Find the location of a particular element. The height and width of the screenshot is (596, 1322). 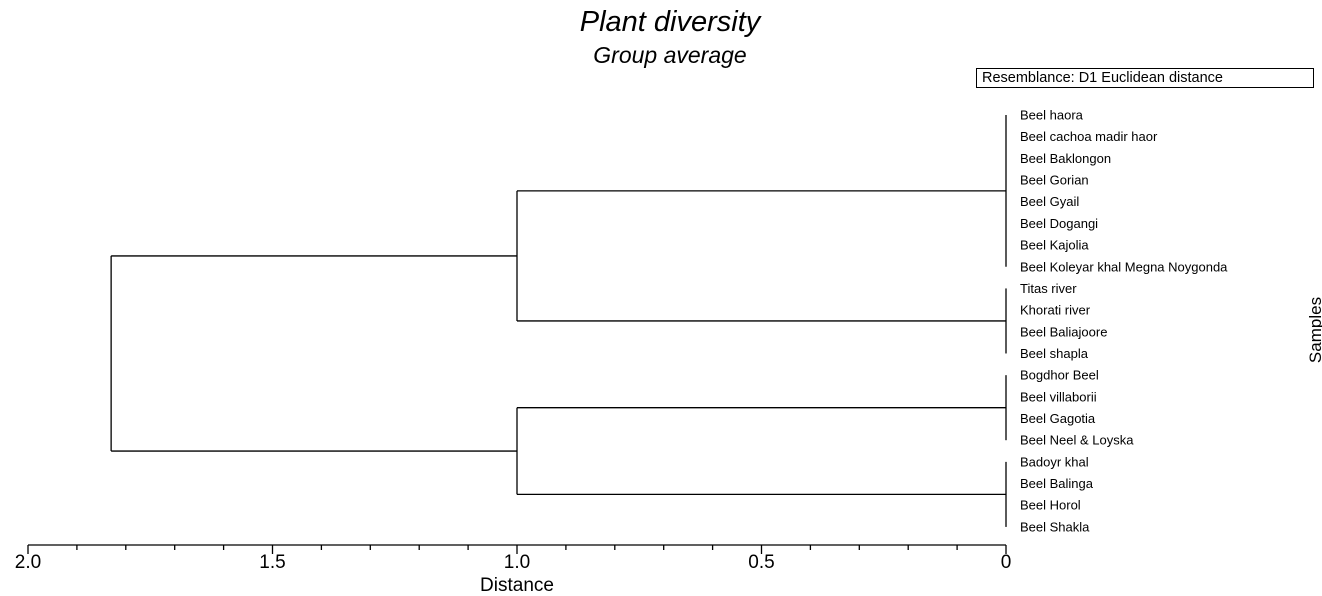

leaf-label: Beel Gyail is located at coordinates (1049, 201).